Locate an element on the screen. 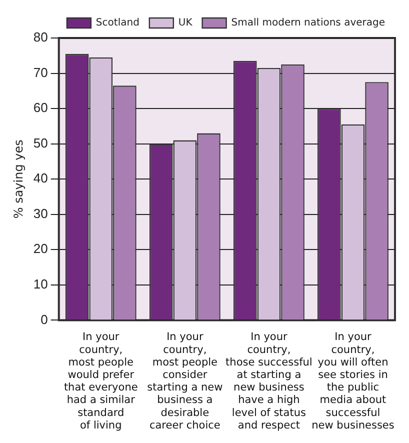 This screenshot has height=443, width=409. y-tick-label: 50 is located at coordinates (40, 142).